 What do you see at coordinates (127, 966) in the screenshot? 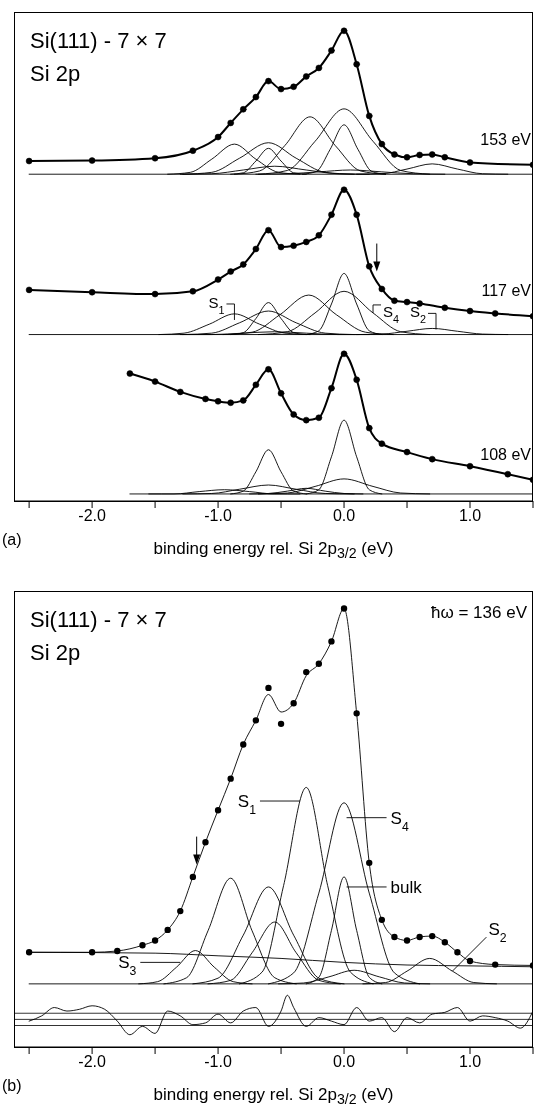
I see `annotation: S$_{3}$` at bounding box center [127, 966].